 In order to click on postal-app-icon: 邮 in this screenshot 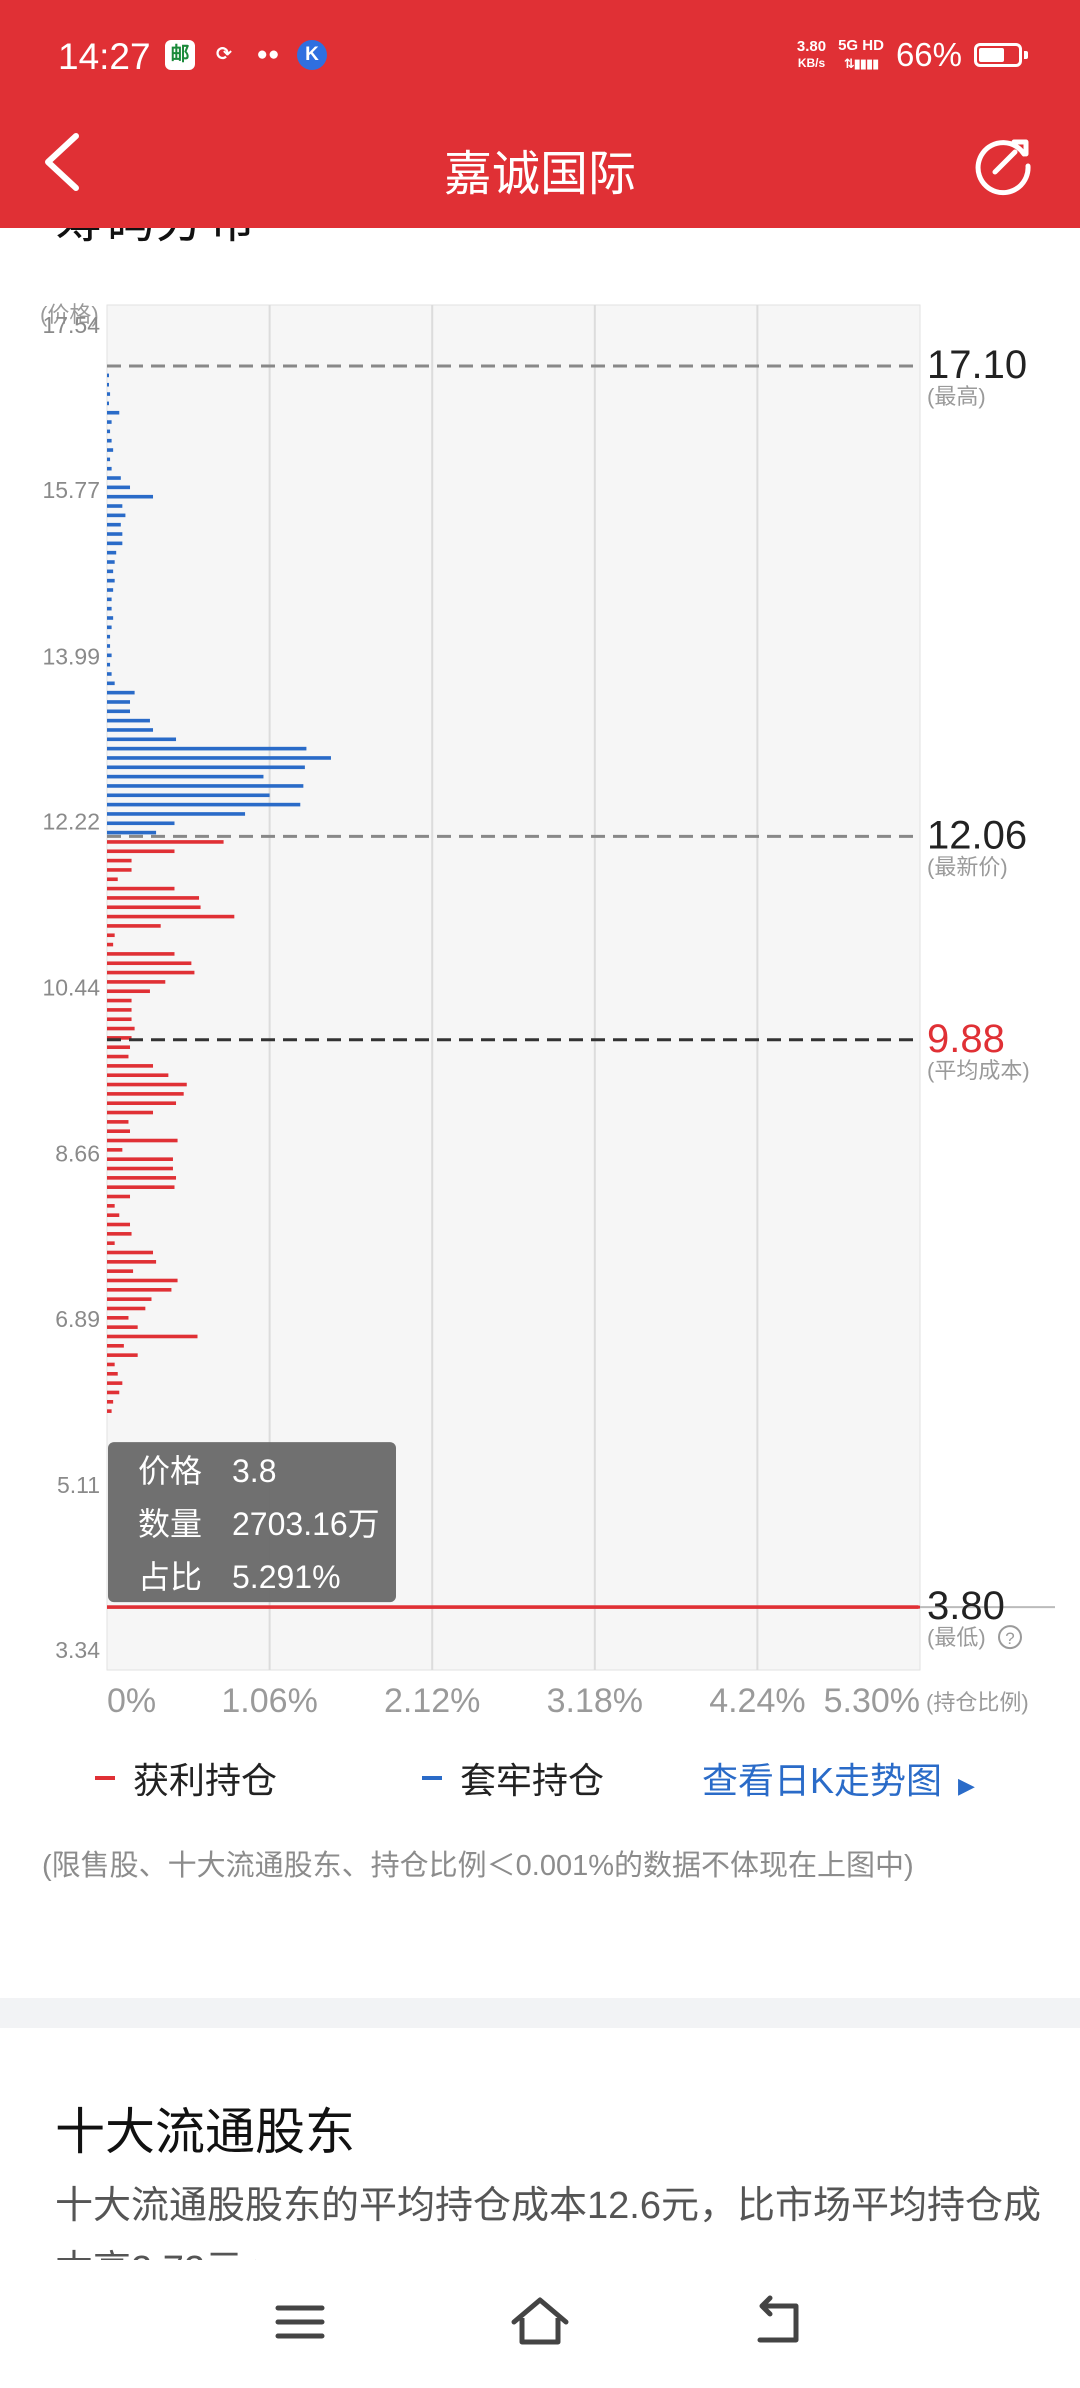, I will do `click(180, 55)`.